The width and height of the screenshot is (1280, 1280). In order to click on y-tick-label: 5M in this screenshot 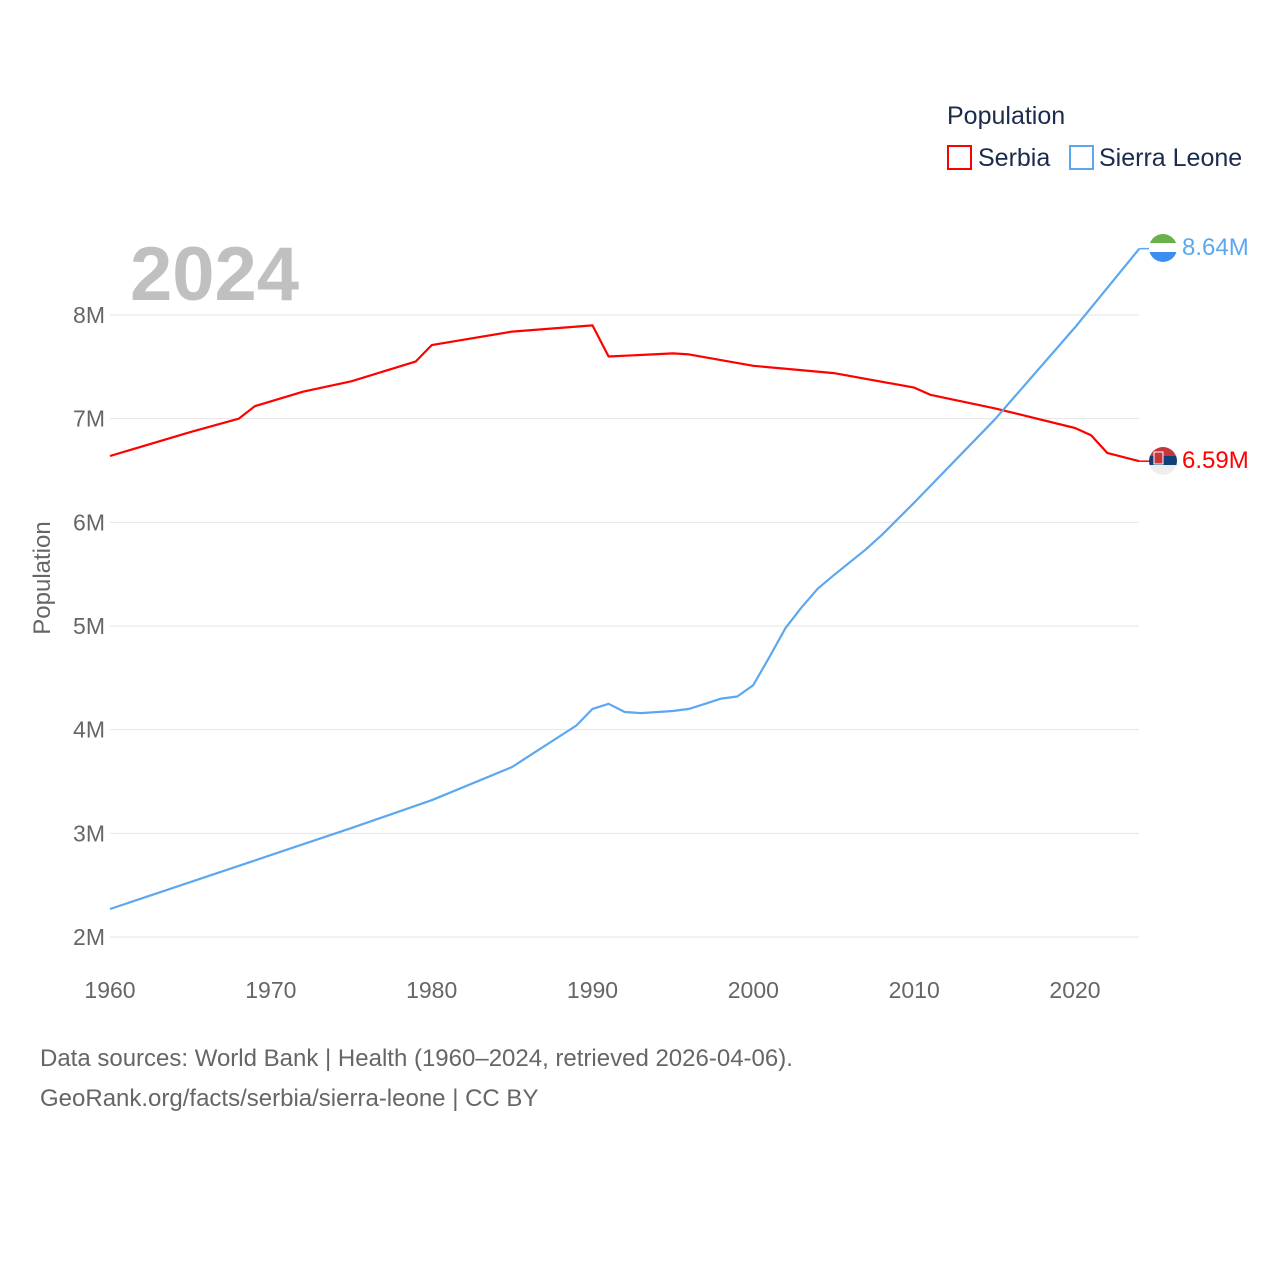, I will do `click(89, 626)`.